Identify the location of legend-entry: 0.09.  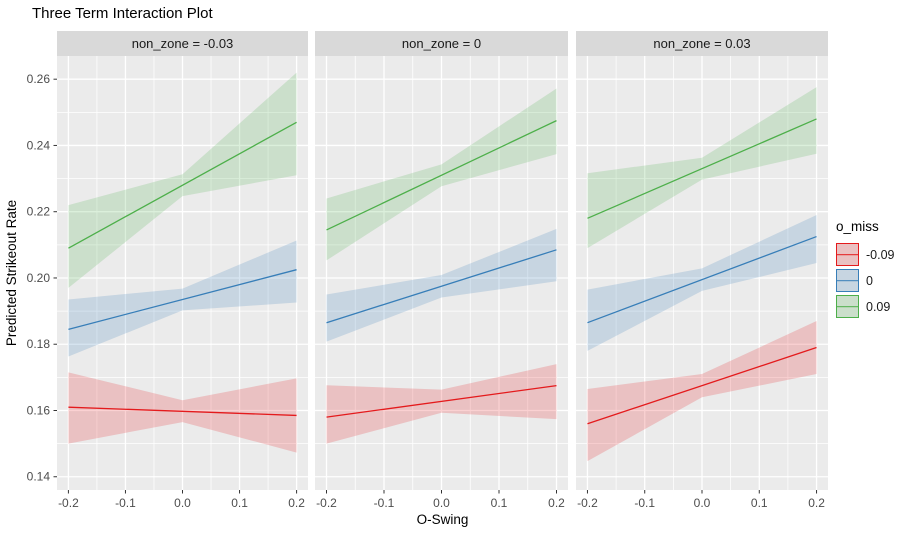
(865, 306).